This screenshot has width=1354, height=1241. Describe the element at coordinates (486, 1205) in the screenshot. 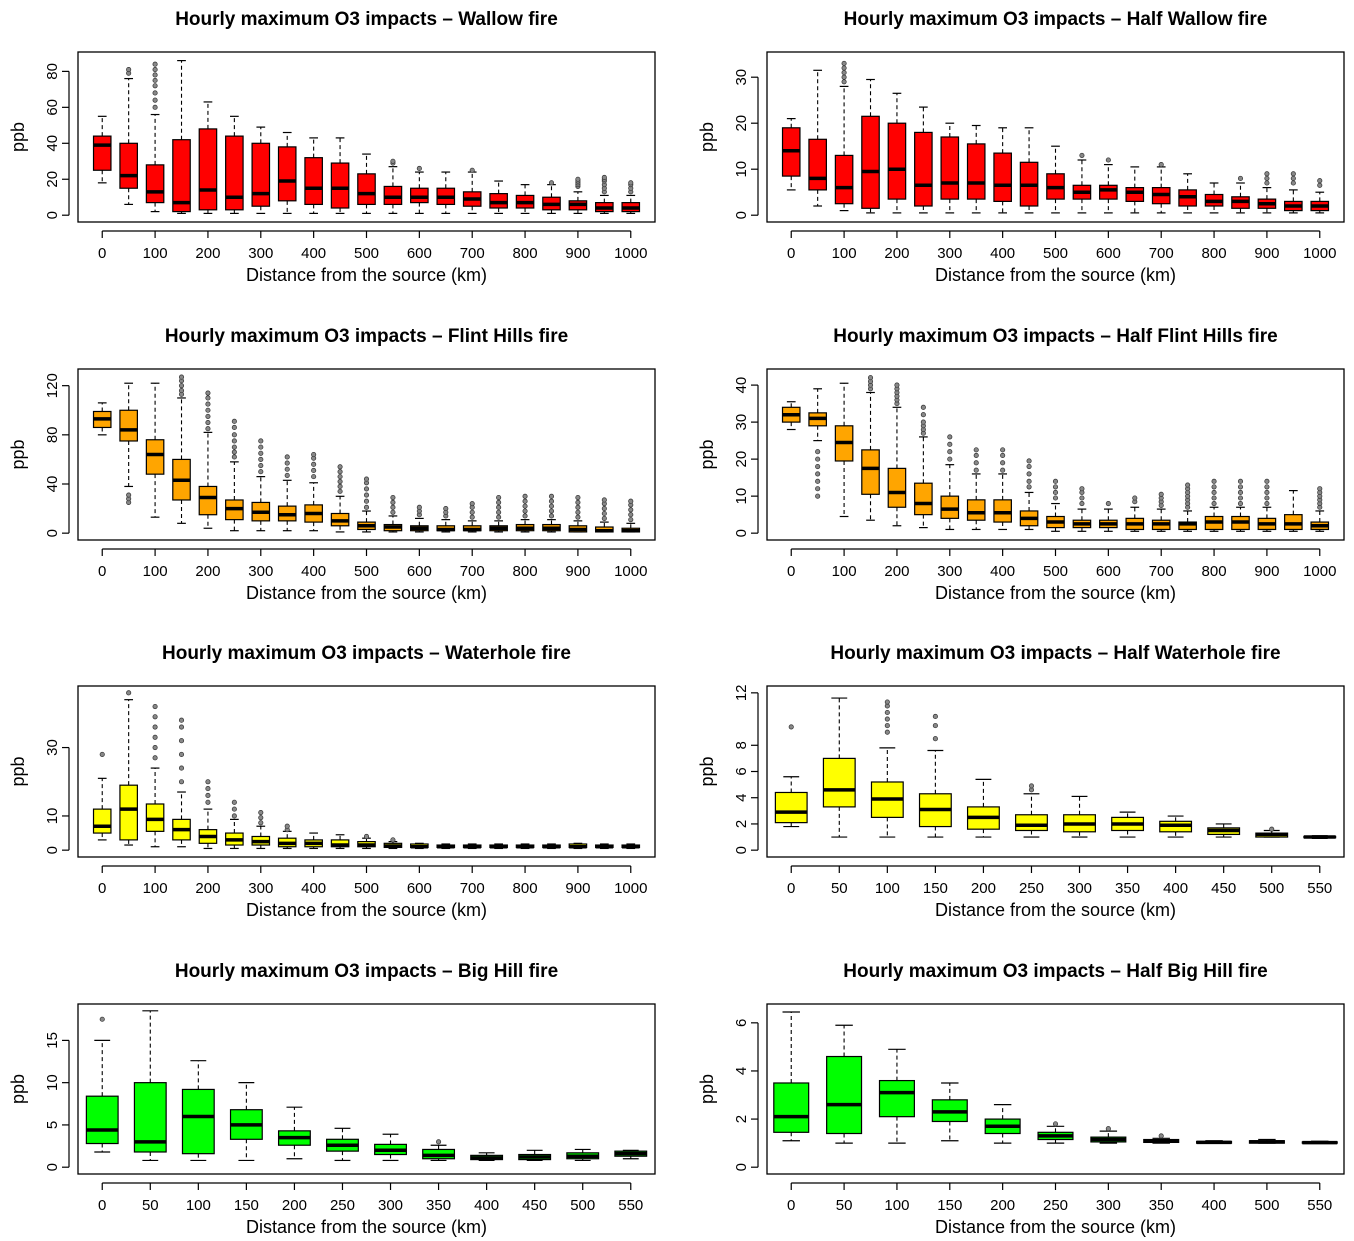

I see `x-tick-label: 400` at that location.